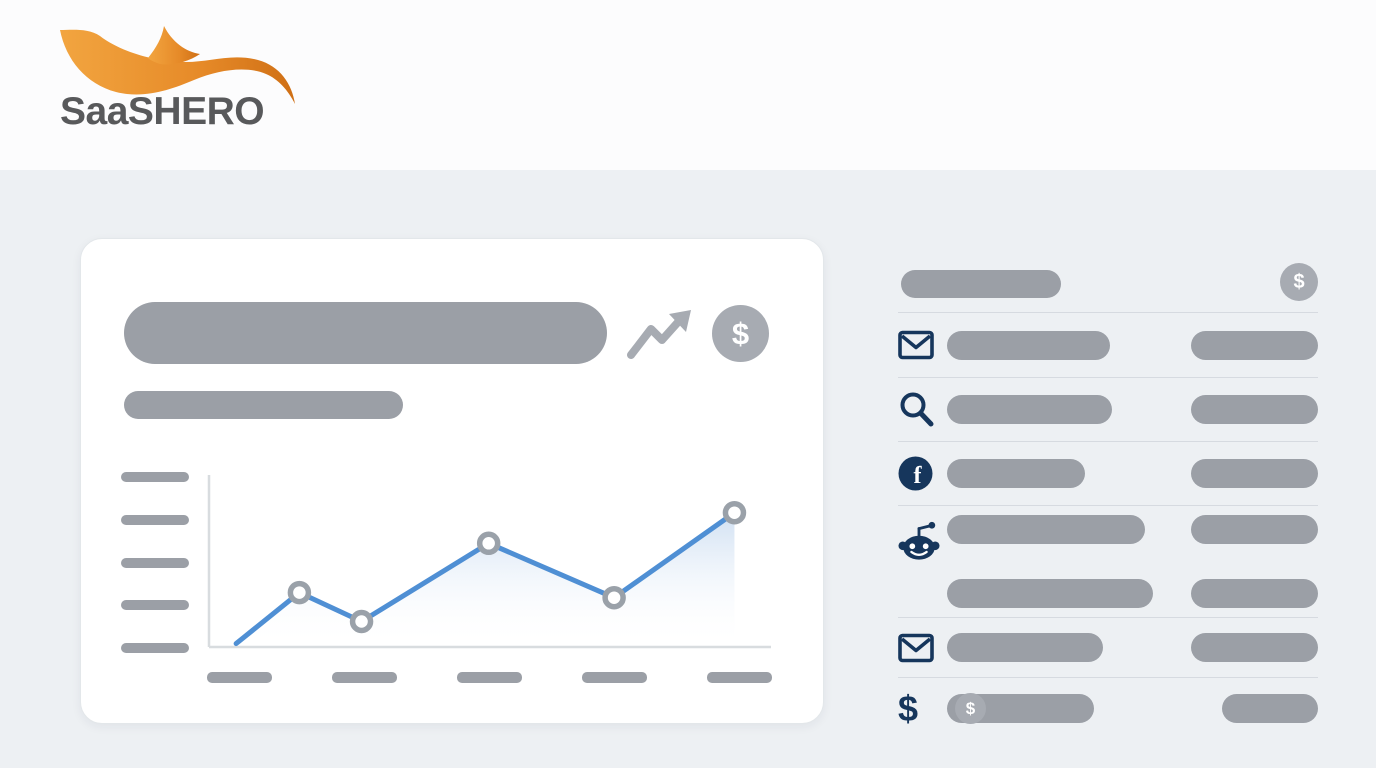  Describe the element at coordinates (659, 334) in the screenshot. I see `trending-up-icon` at that location.